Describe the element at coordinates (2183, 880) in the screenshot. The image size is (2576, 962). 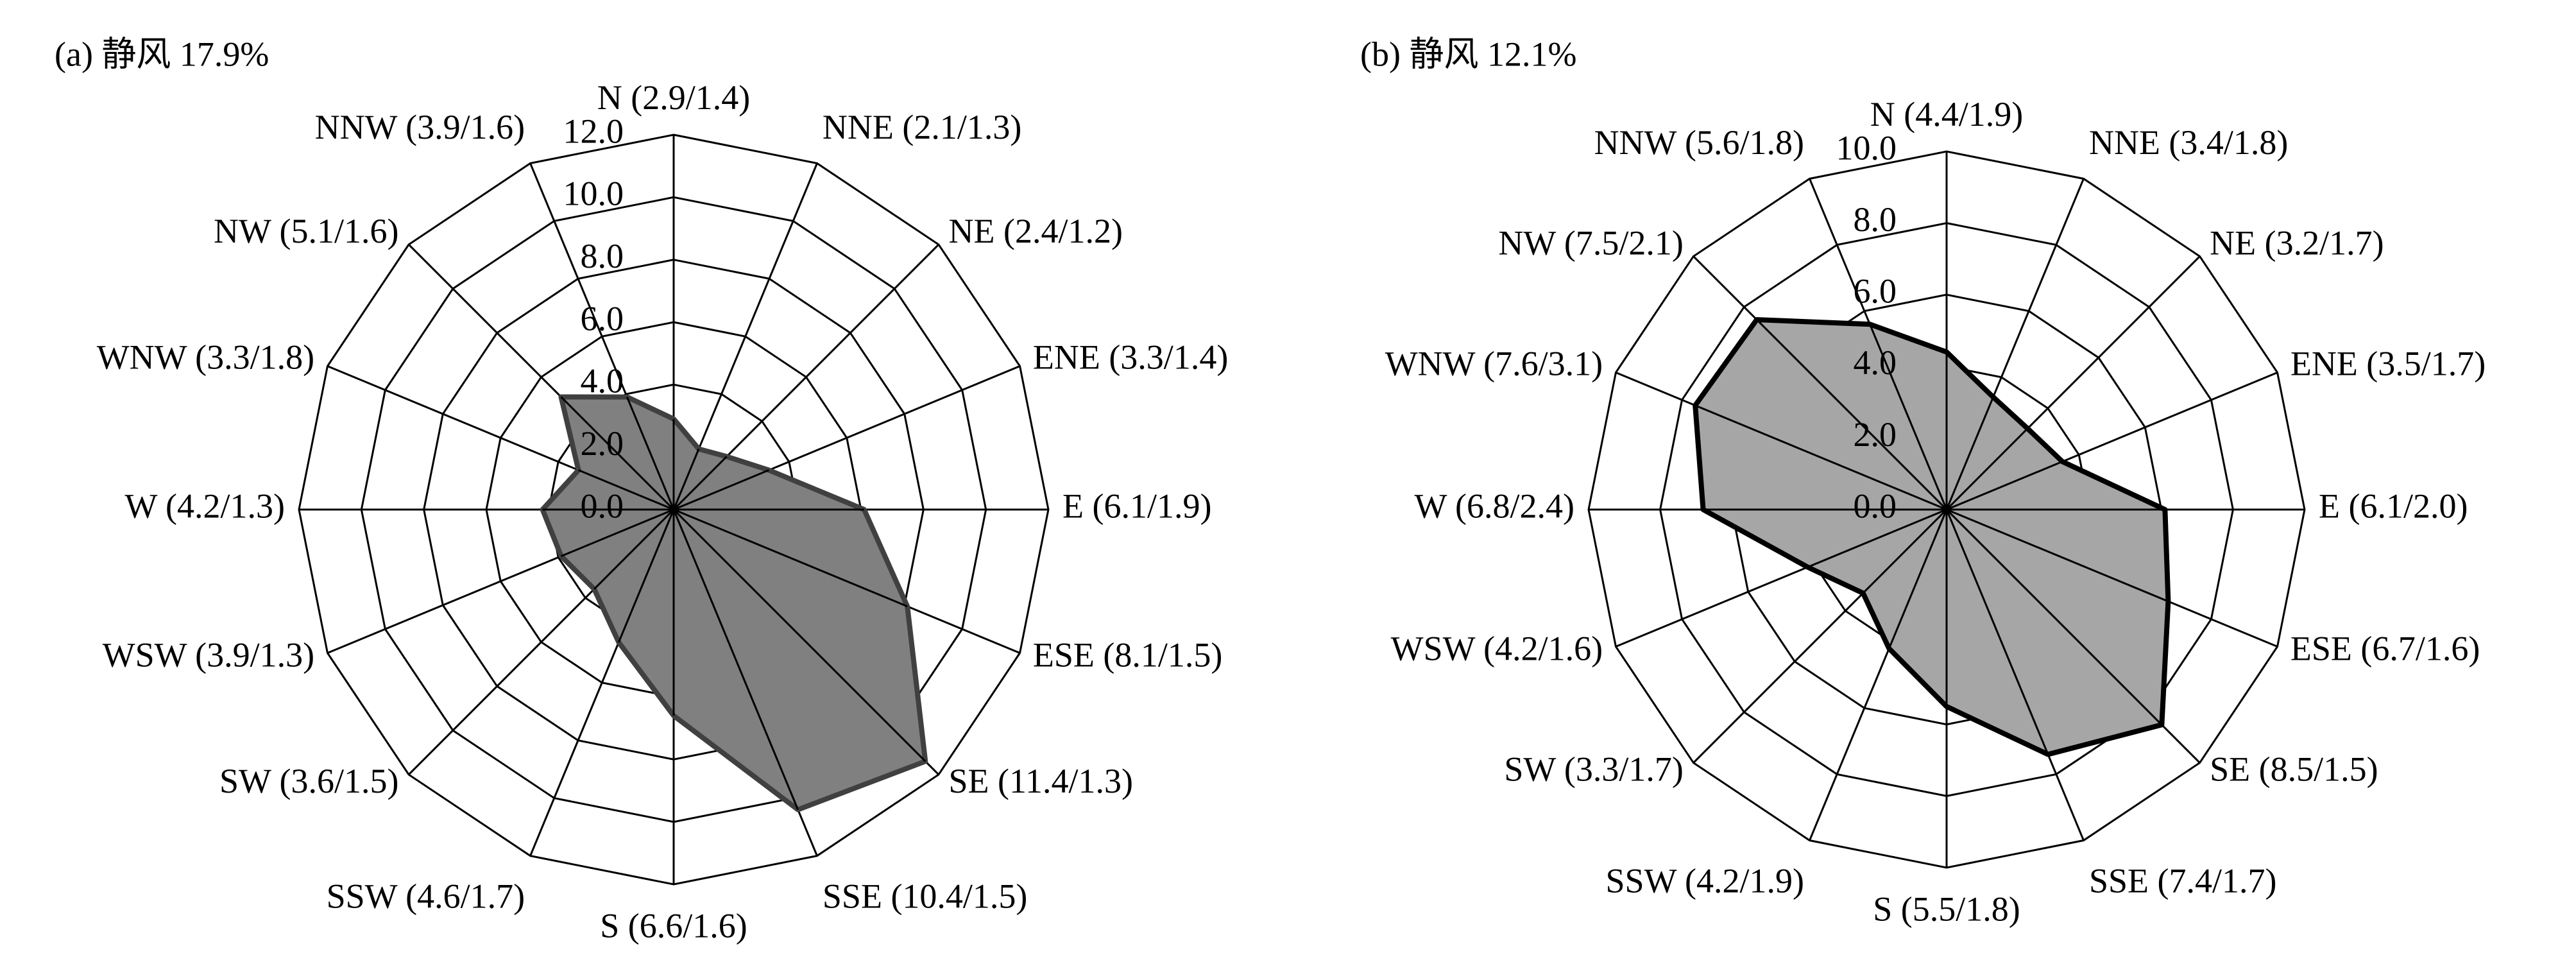
I see `category-label: SSE (7.4/1.7)` at that location.